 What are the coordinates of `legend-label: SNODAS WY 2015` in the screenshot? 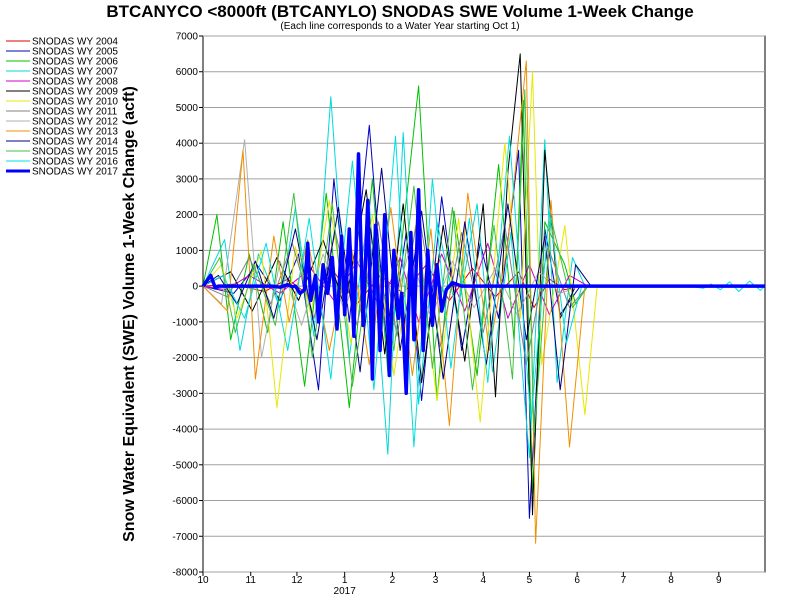 It's located at (75, 152).